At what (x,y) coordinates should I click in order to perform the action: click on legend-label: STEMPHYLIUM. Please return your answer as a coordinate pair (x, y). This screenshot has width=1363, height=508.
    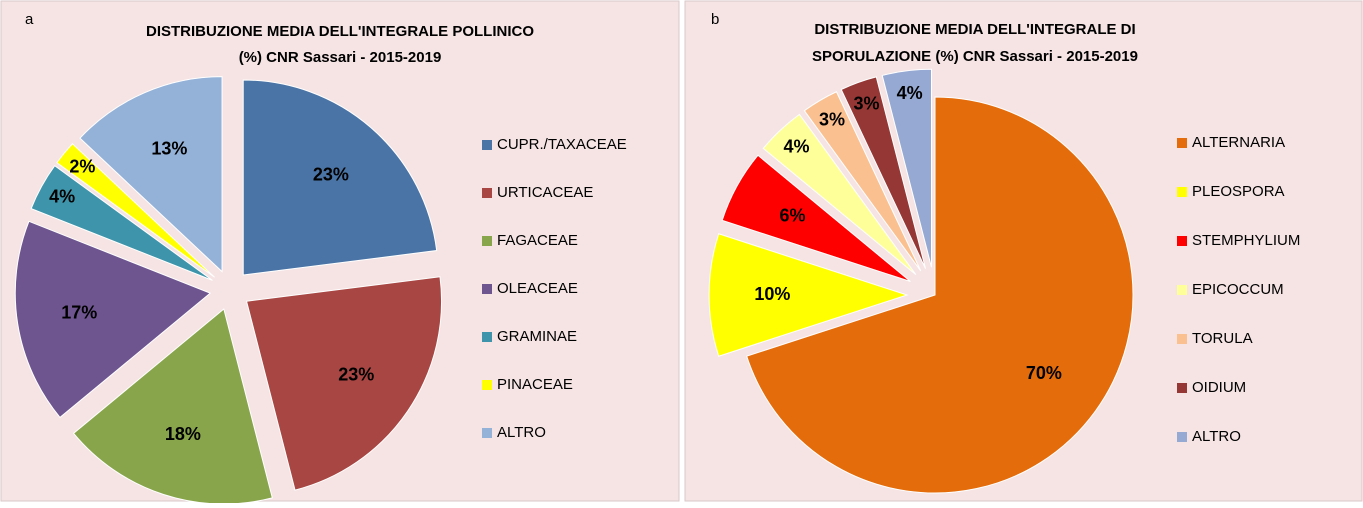
    Looking at the image, I should click on (1246, 240).